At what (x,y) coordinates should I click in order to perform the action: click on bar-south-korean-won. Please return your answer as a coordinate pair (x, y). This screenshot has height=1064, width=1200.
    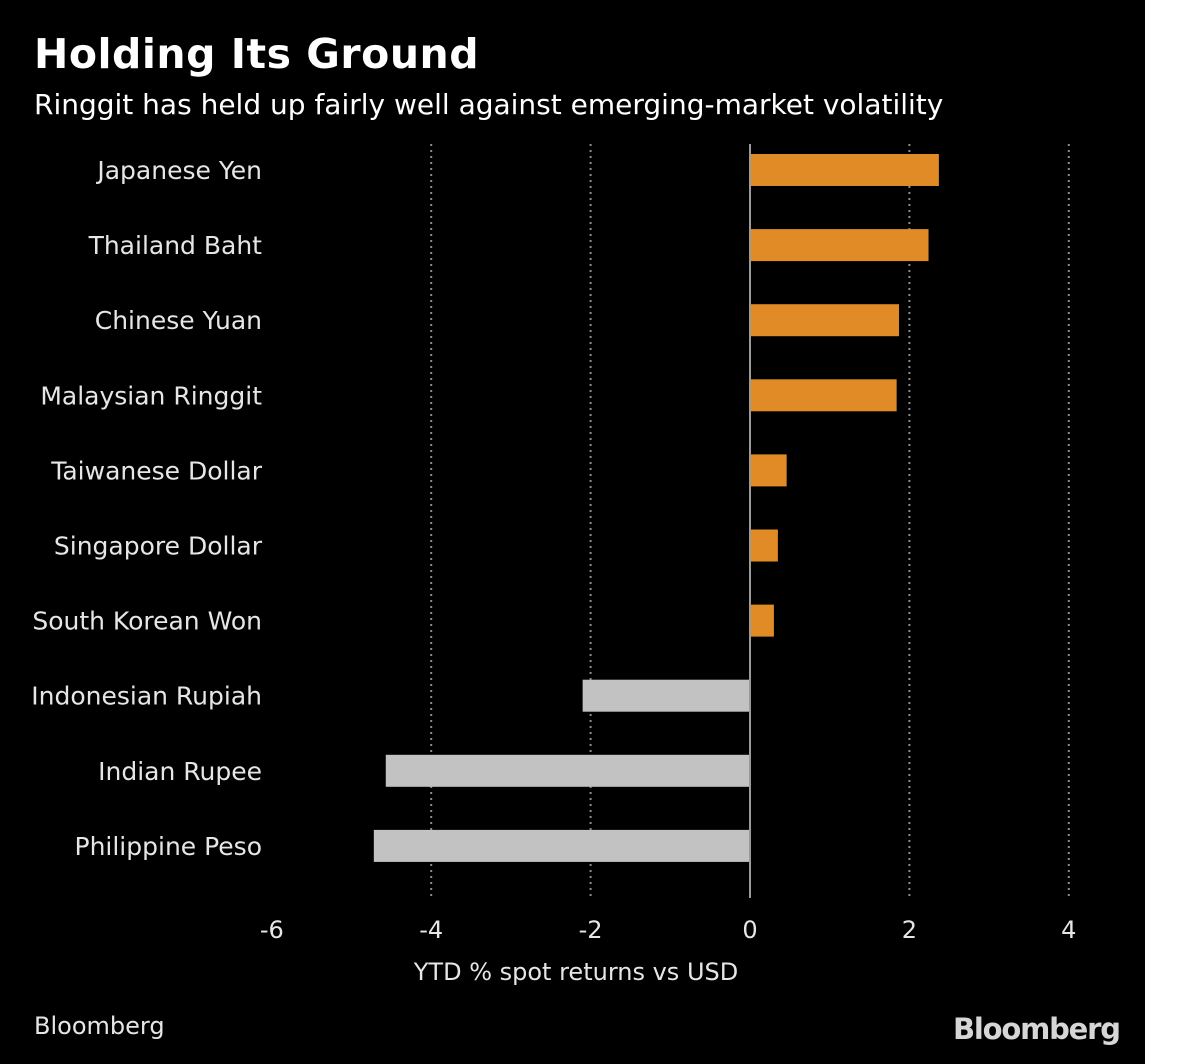
    Looking at the image, I should click on (762, 620).